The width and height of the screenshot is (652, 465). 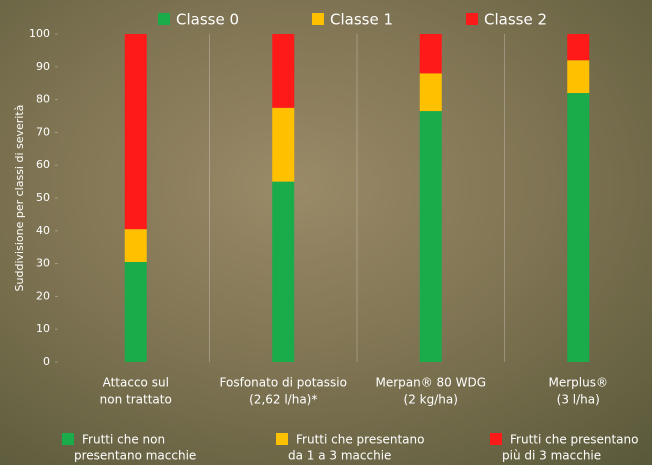 I want to click on y-tick-label: 10, so click(x=43, y=328).